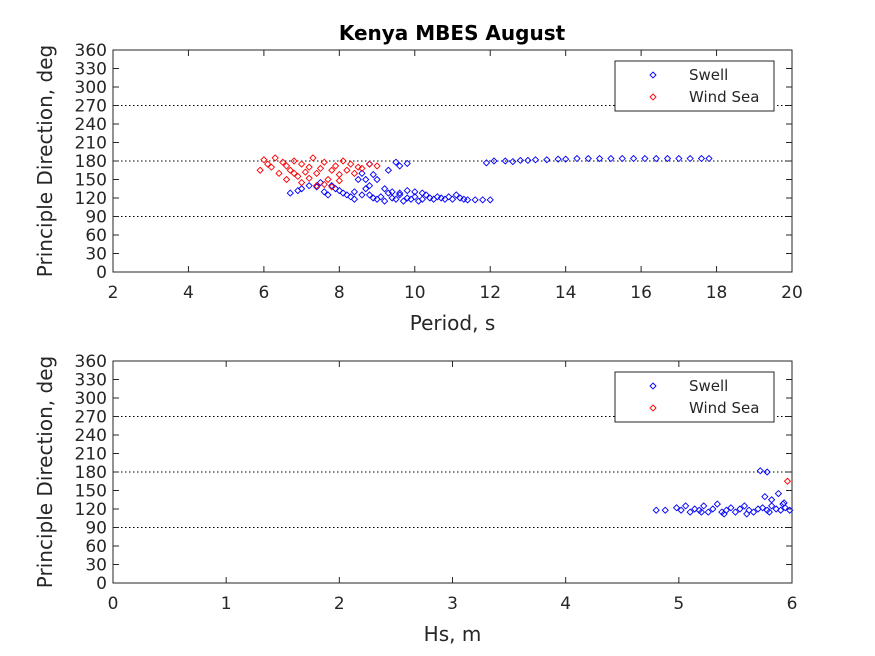 Image resolution: width=875 pixels, height=656 pixels. I want to click on x-axis-label: Hs, m, so click(453, 634).